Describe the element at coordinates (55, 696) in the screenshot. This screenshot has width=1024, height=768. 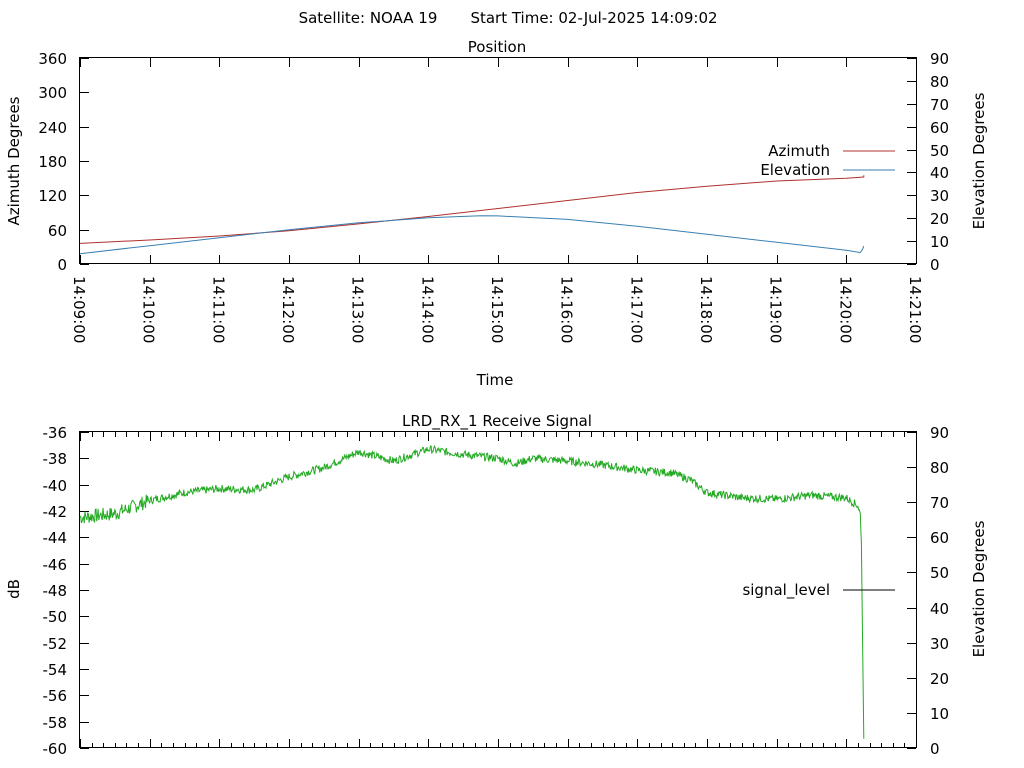
I see `y-tick-label: -56` at that location.